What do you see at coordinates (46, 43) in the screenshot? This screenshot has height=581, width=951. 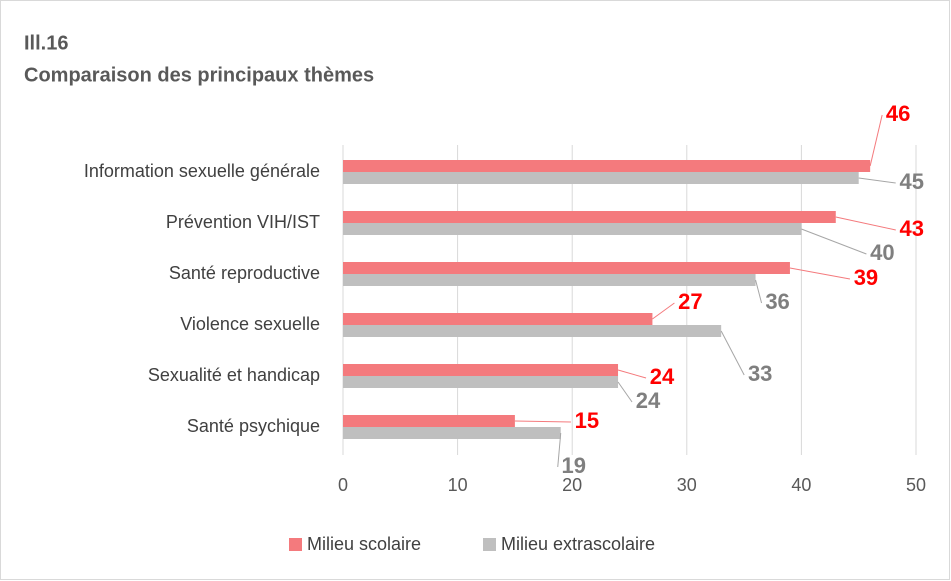 I see `figure-label: Ill.16` at bounding box center [46, 43].